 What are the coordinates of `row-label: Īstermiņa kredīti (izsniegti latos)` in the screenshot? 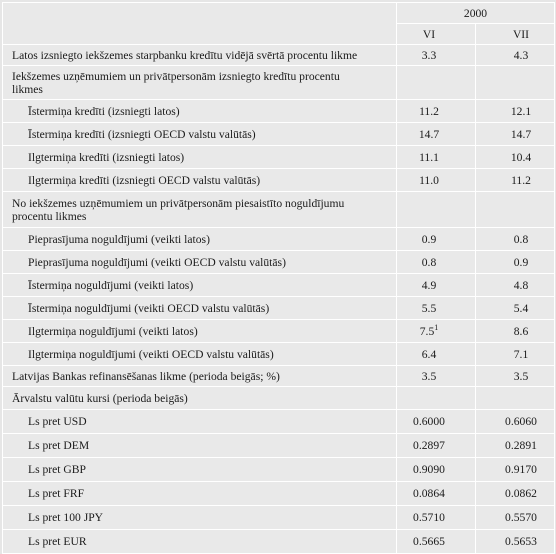 It's located at (199, 111).